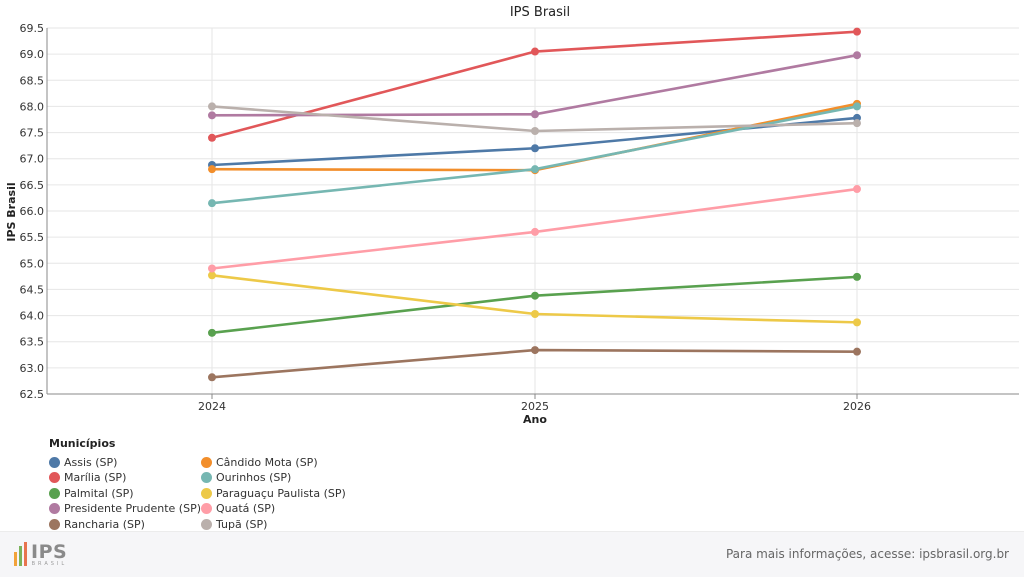  What do you see at coordinates (32, 211) in the screenshot?
I see `y-tick-label: 66.0` at bounding box center [32, 211].